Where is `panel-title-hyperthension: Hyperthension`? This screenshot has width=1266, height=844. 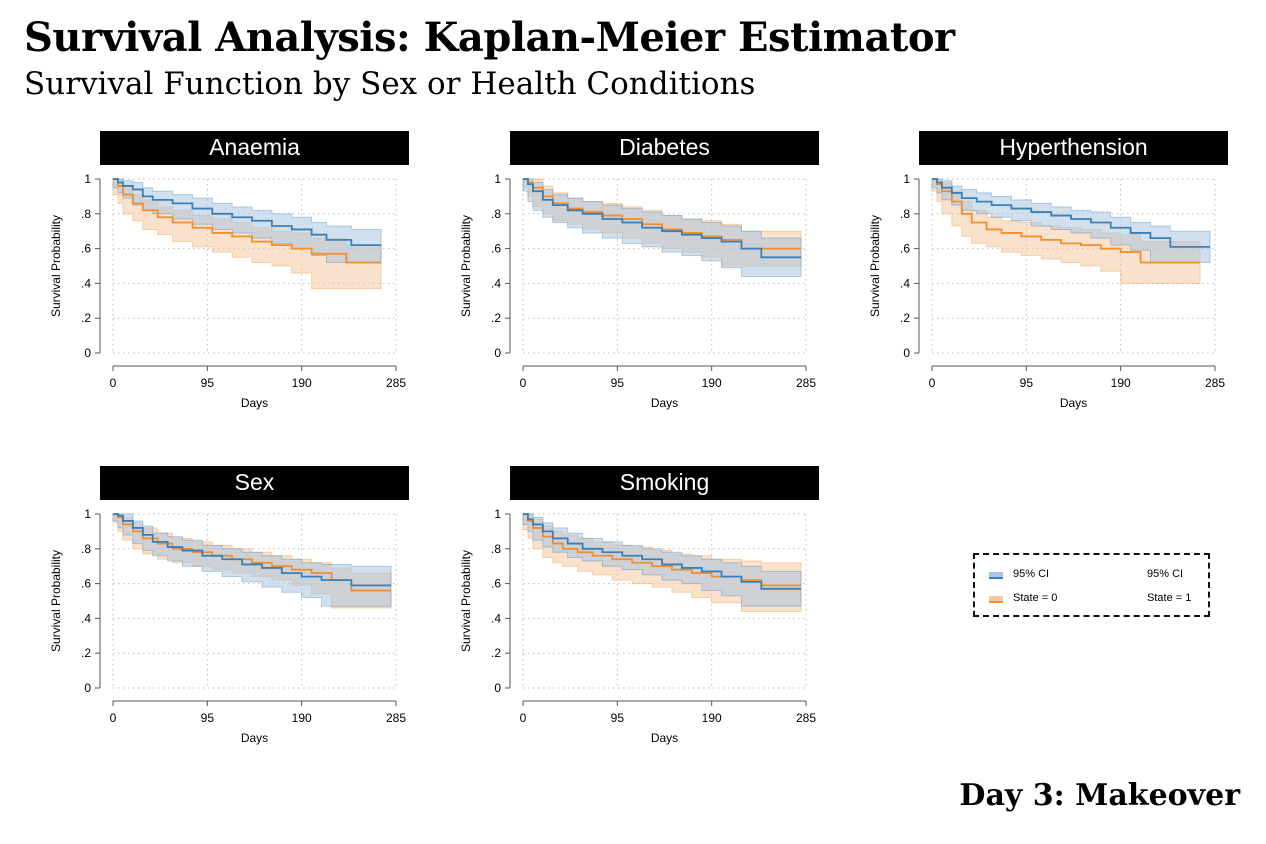
panel-title-hyperthension: Hyperthension is located at coordinates (1073, 147).